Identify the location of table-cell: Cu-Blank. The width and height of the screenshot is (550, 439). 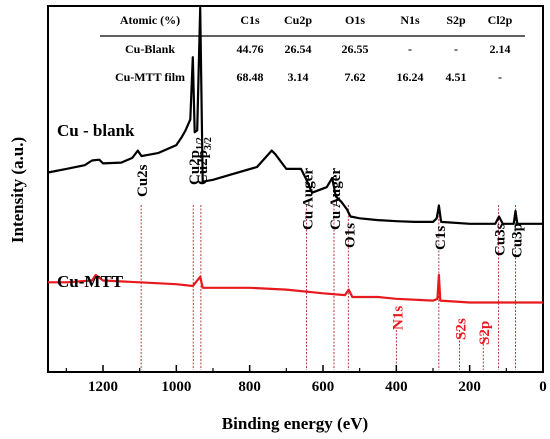
(150, 49).